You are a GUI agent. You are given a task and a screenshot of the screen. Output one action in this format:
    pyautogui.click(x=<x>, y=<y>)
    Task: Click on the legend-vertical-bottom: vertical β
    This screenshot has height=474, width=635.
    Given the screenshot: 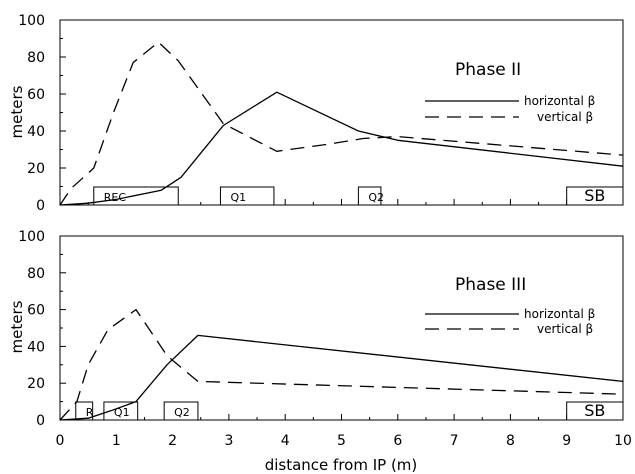 What is the action you would take?
    pyautogui.click(x=565, y=329)
    